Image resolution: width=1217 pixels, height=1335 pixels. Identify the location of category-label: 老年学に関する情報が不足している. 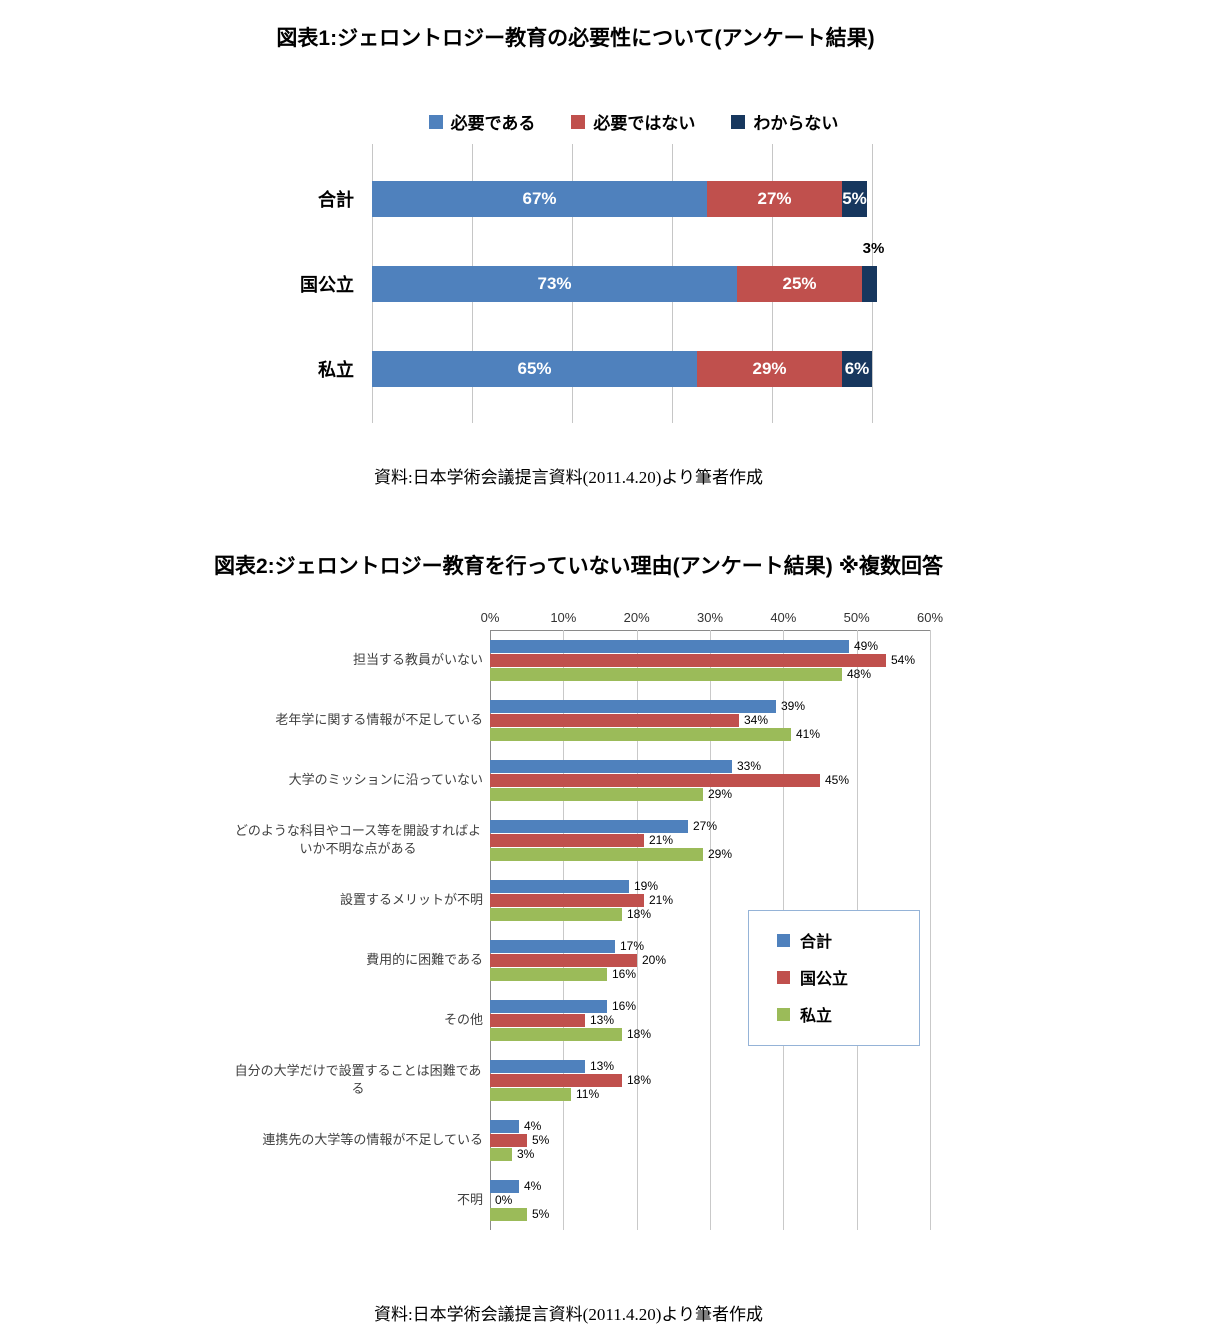
(379, 720).